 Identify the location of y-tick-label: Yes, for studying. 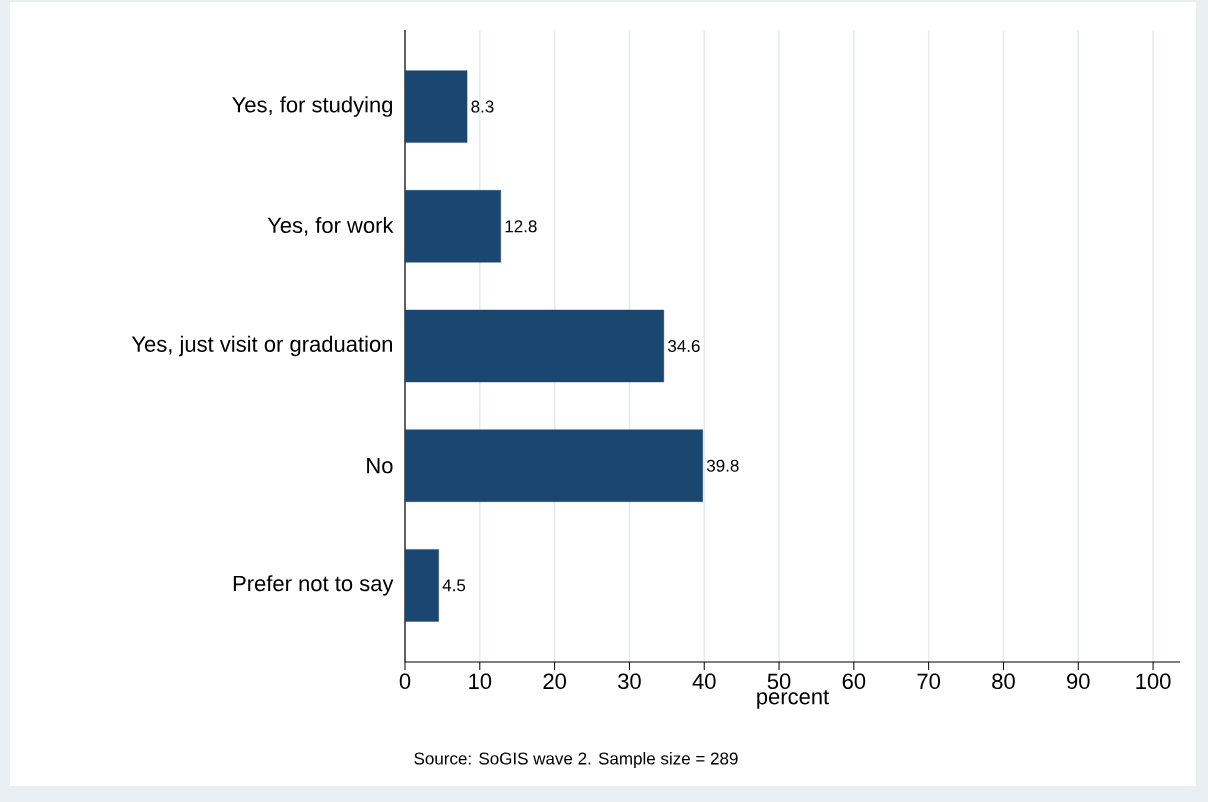
(312, 106).